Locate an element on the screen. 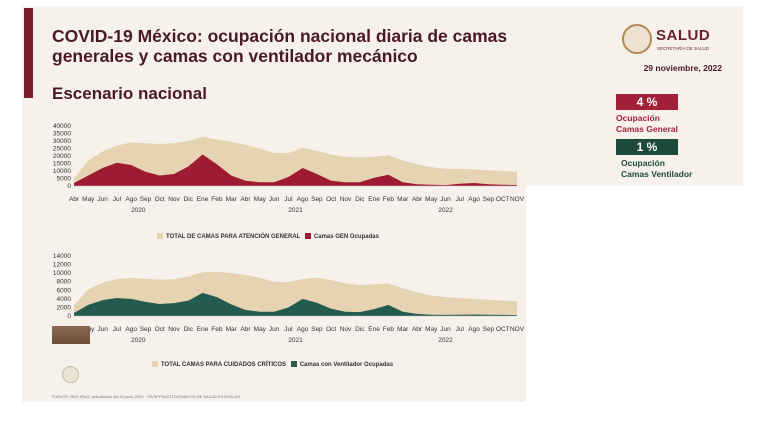  ventilator-label-line2: Camas Ventilador is located at coordinates (657, 173).